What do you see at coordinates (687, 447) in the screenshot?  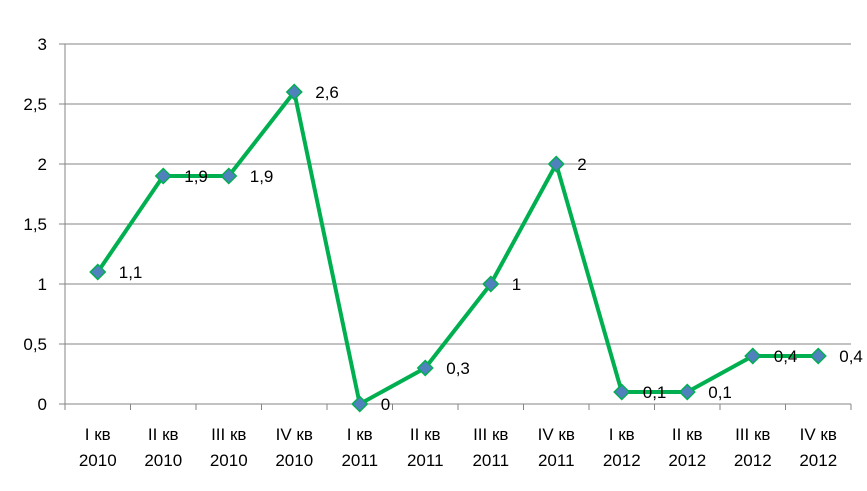 I see `x-tick-label: II кв 2012` at bounding box center [687, 447].